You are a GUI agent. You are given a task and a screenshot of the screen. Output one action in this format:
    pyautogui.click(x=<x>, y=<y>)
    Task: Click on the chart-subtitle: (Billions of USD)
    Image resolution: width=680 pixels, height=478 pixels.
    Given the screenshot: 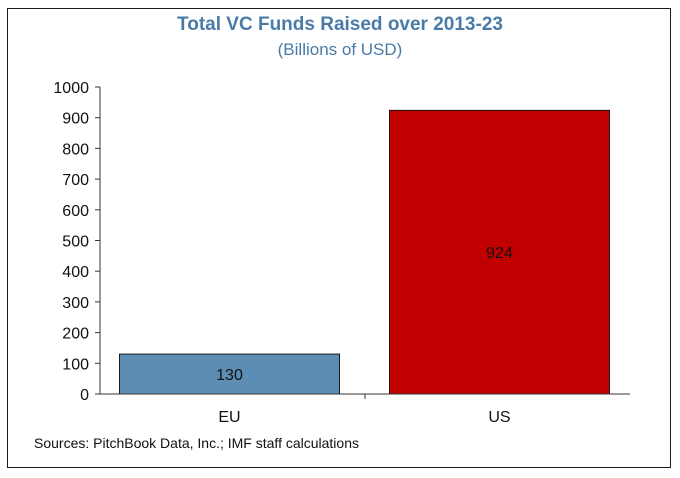 What is the action you would take?
    pyautogui.click(x=340, y=49)
    